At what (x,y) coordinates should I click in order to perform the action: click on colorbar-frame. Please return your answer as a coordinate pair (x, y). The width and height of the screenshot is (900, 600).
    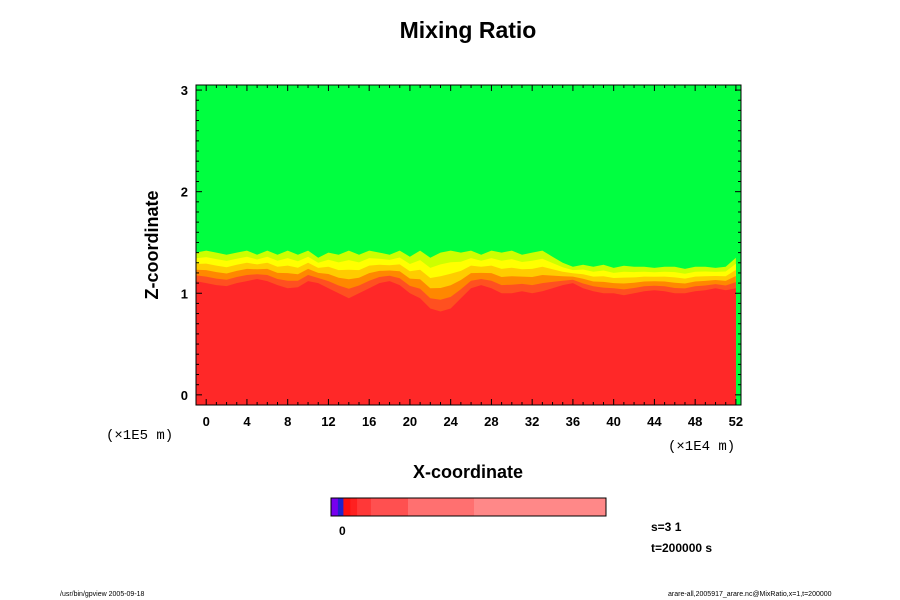
    Looking at the image, I should click on (468, 507).